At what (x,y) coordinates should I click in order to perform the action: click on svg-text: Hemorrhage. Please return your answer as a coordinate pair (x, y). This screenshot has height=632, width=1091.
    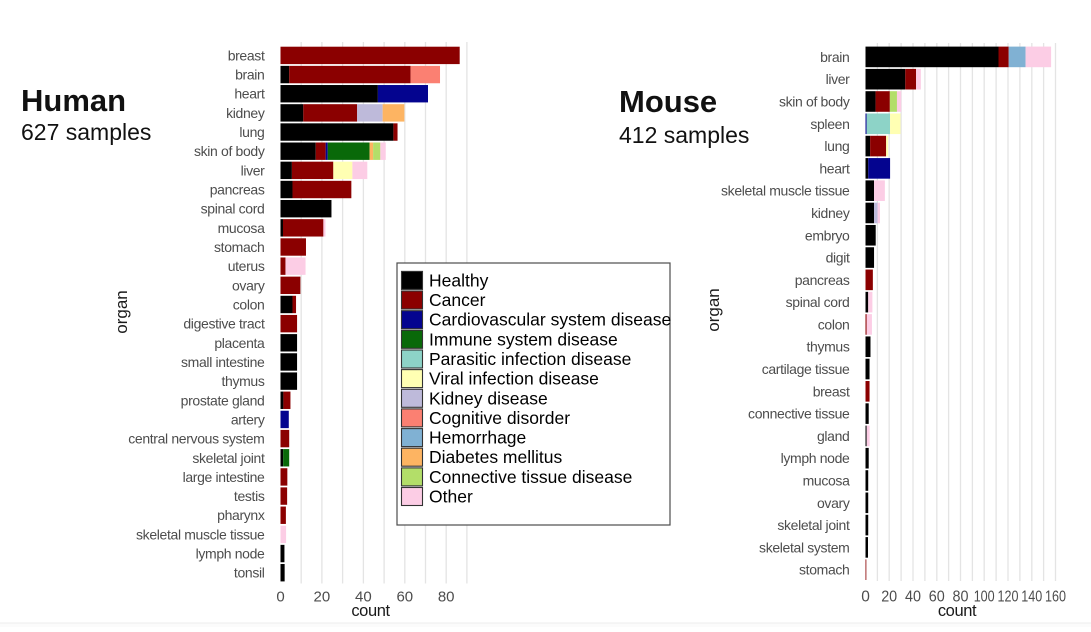
    Looking at the image, I should click on (477, 438).